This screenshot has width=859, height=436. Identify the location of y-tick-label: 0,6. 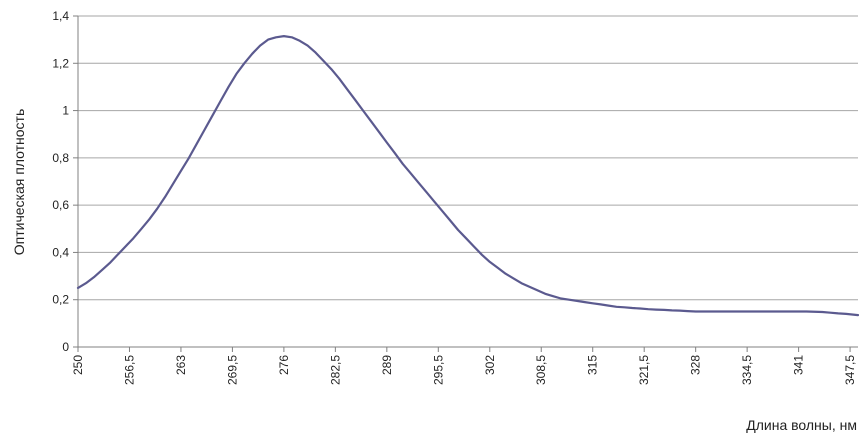
(60, 205).